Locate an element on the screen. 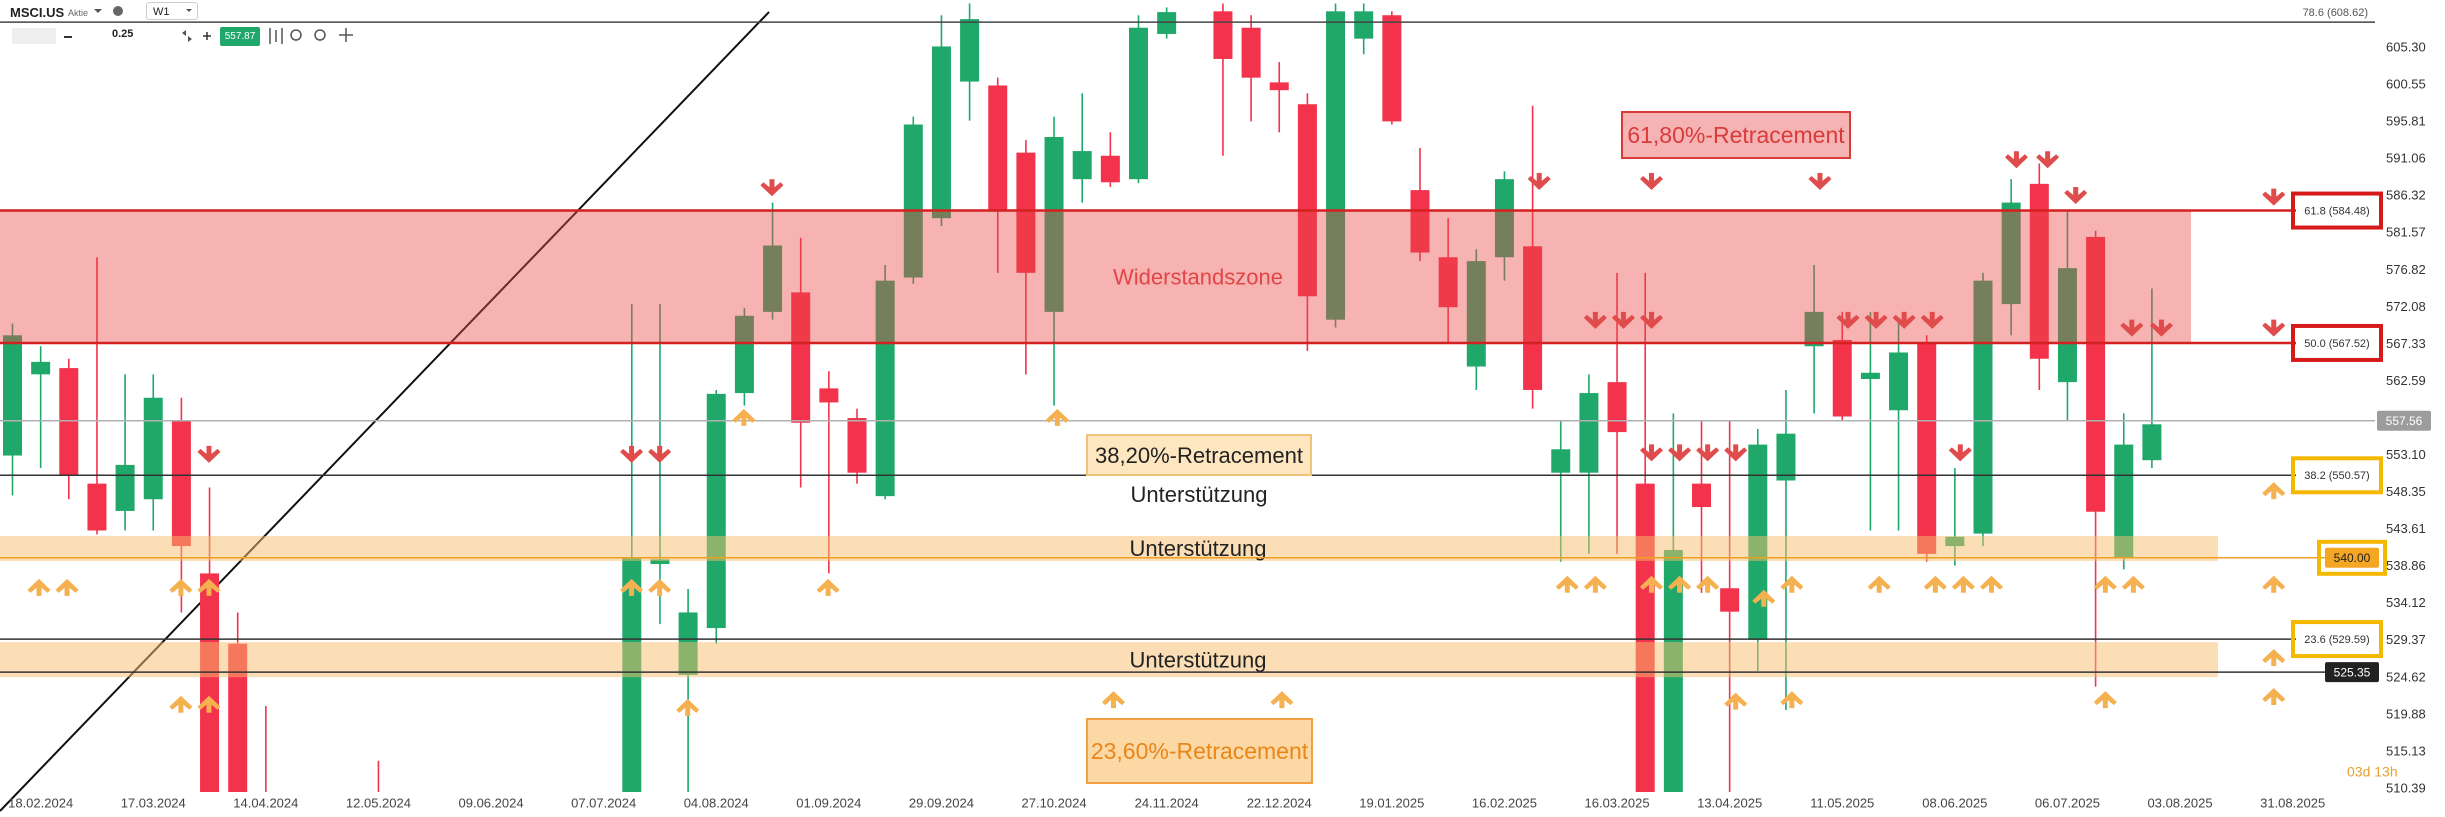  y-tick-label: 576.82 is located at coordinates (2406, 269).